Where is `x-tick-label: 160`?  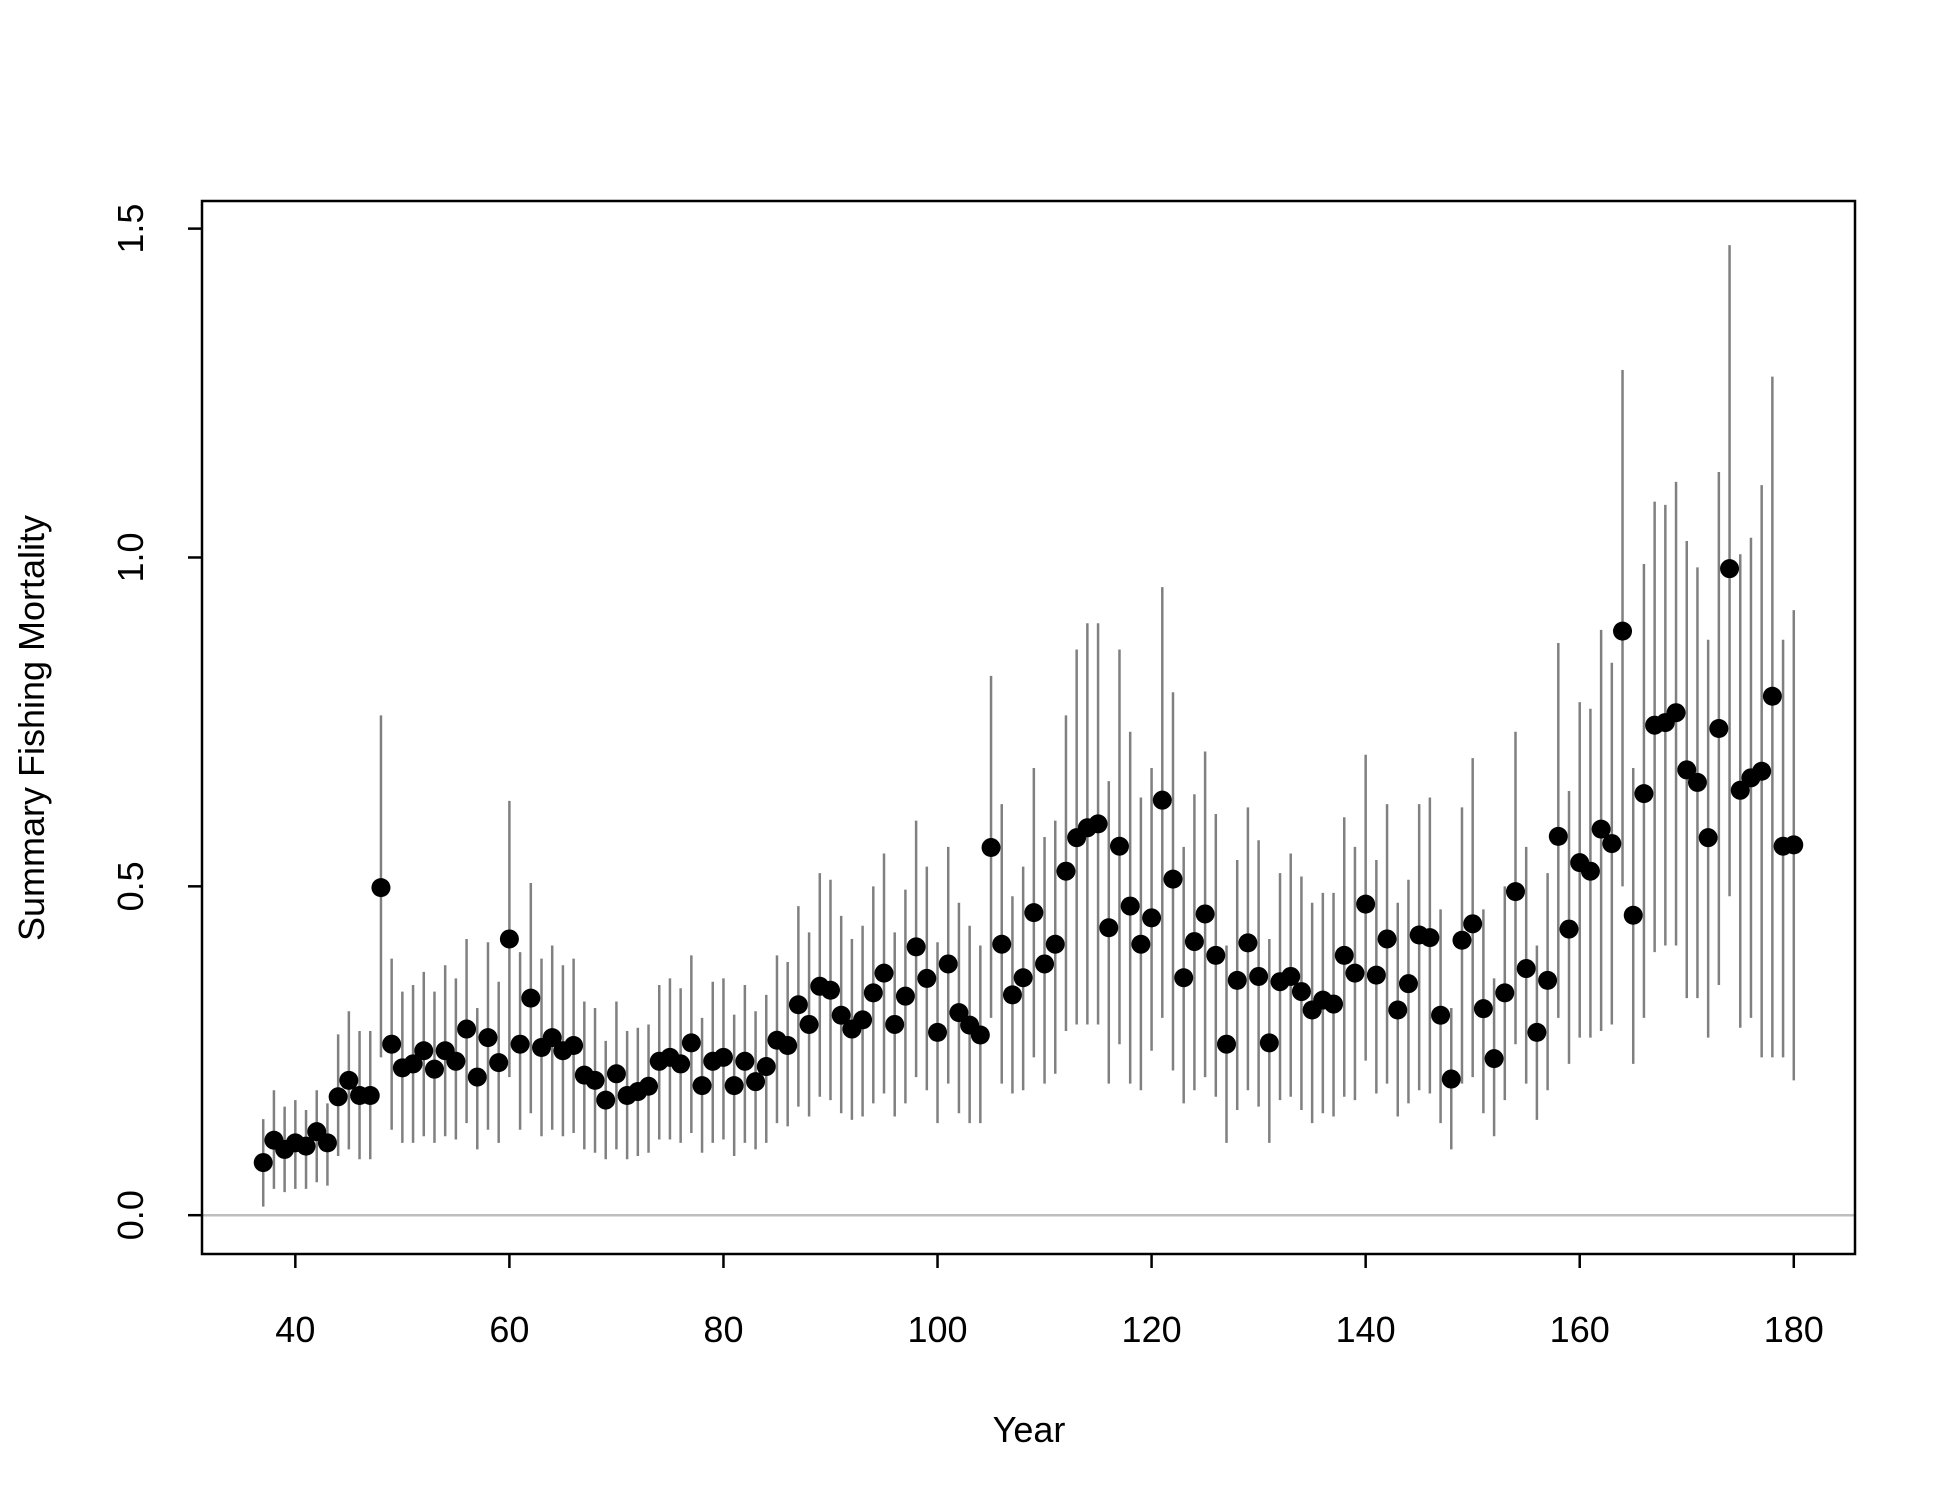 x-tick-label: 160 is located at coordinates (1580, 1329).